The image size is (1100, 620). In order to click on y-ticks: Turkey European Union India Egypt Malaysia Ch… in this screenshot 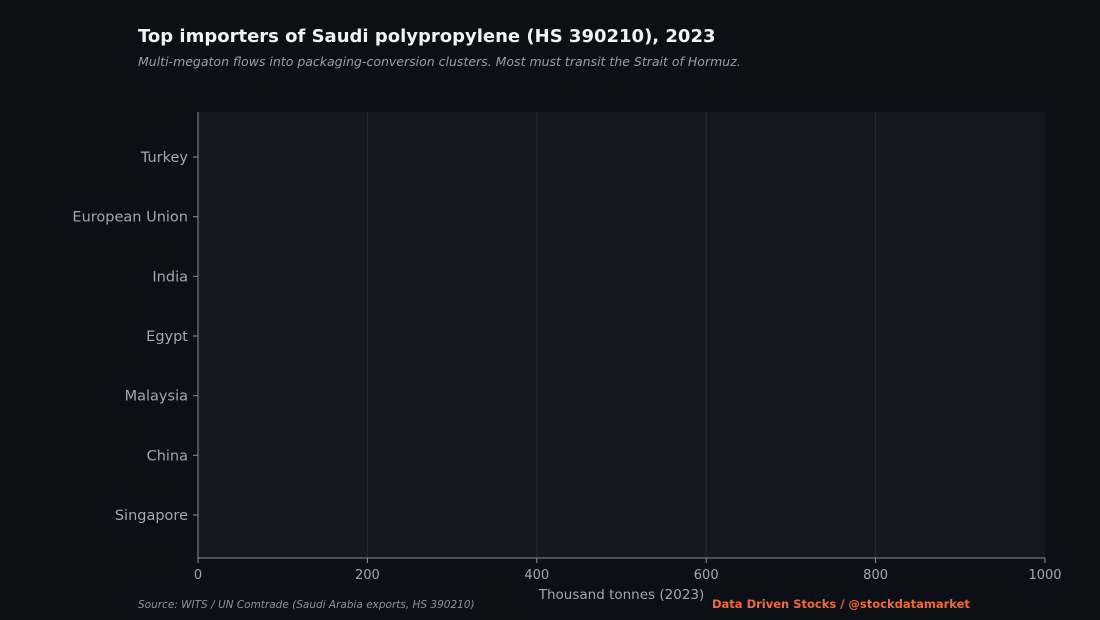, I will do `click(135, 337)`.